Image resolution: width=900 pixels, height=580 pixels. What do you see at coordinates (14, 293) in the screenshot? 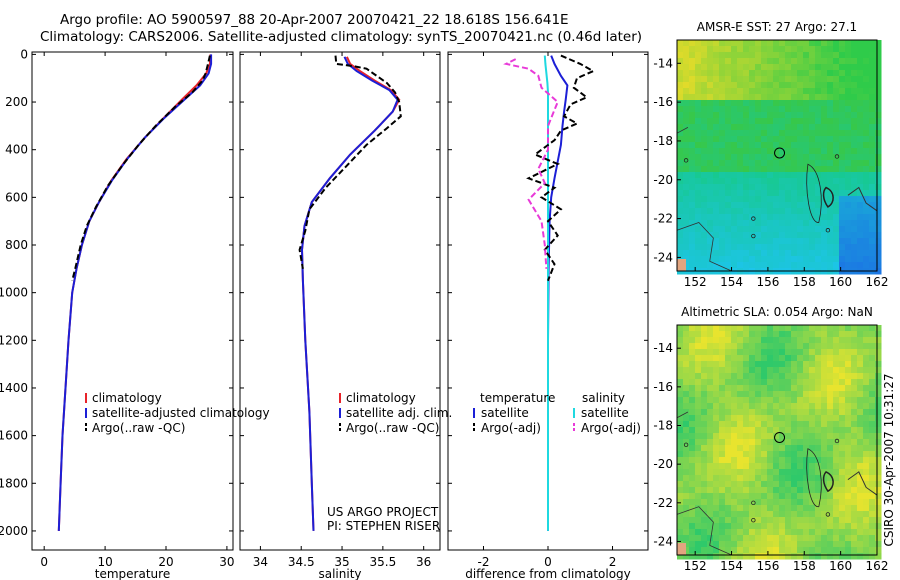
I see `temperature-ytick-label: 1000` at bounding box center [14, 293].